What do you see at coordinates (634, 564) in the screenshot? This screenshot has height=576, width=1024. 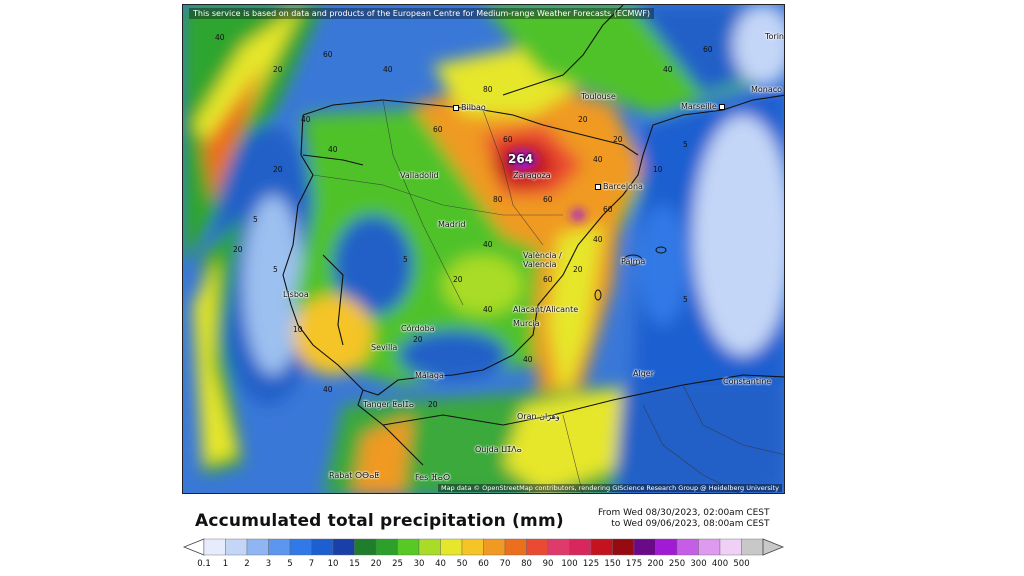 I see `legend-label: 175` at bounding box center [634, 564].